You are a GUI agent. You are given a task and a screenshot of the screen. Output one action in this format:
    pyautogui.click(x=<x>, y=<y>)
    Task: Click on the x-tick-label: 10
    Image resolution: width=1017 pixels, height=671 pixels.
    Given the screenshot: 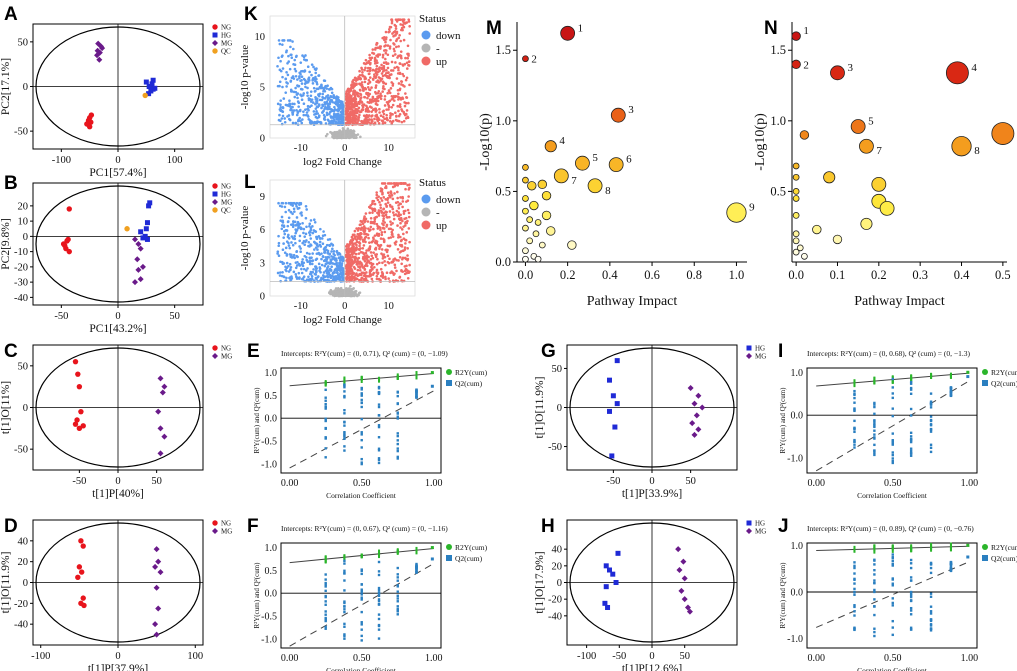 What is the action you would take?
    pyautogui.click(x=388, y=306)
    